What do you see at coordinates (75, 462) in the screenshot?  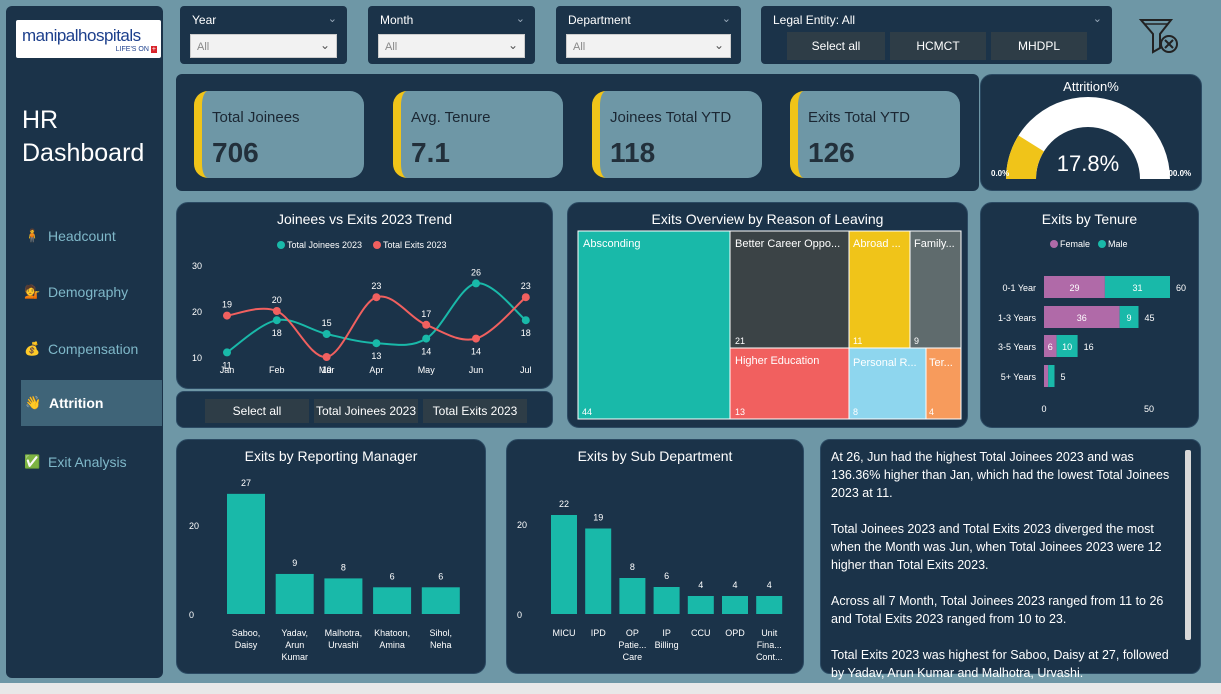 I see `nav-exit-analysis: ✅ Exit Analysis` at bounding box center [75, 462].